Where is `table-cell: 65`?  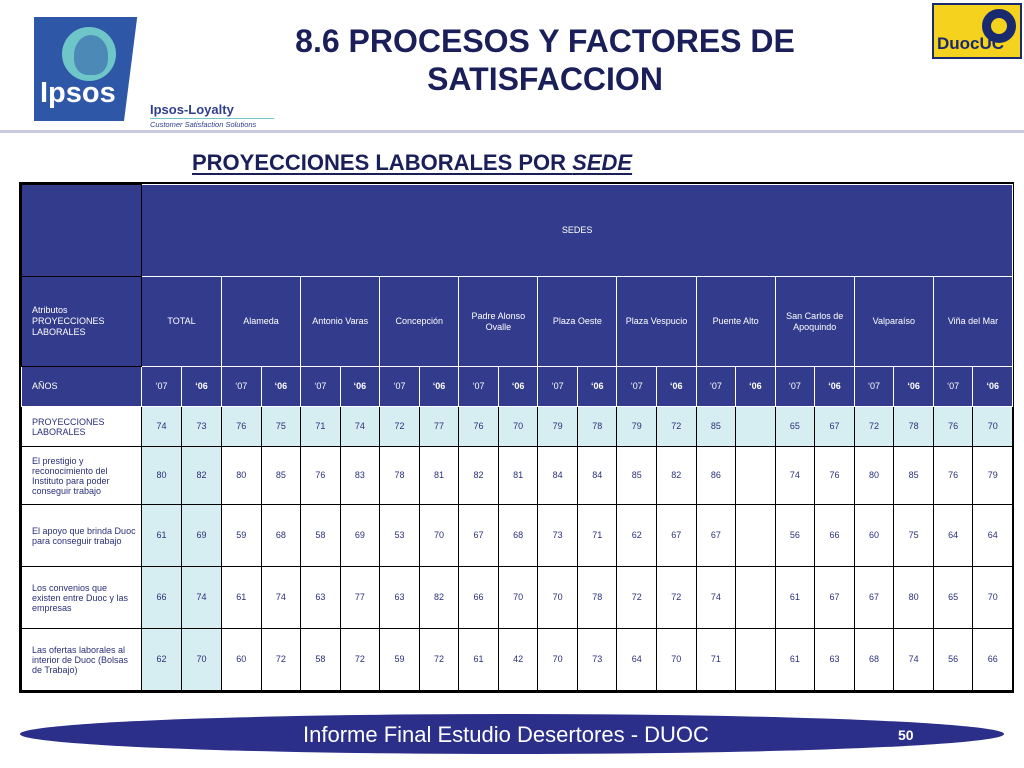 table-cell: 65 is located at coordinates (953, 597).